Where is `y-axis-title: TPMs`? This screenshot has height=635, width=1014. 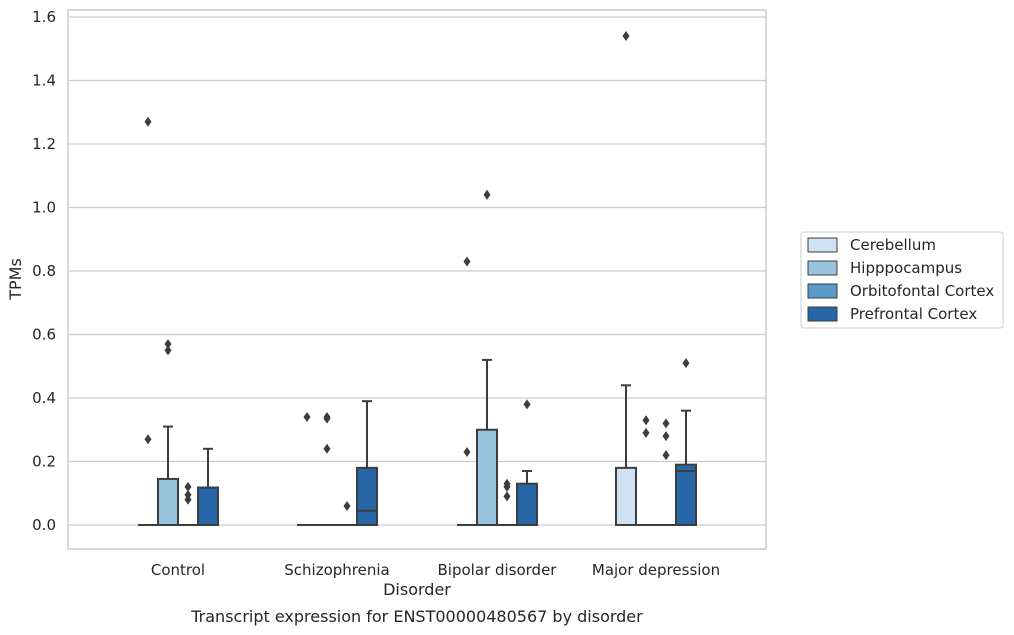 y-axis-title: TPMs is located at coordinates (15, 279).